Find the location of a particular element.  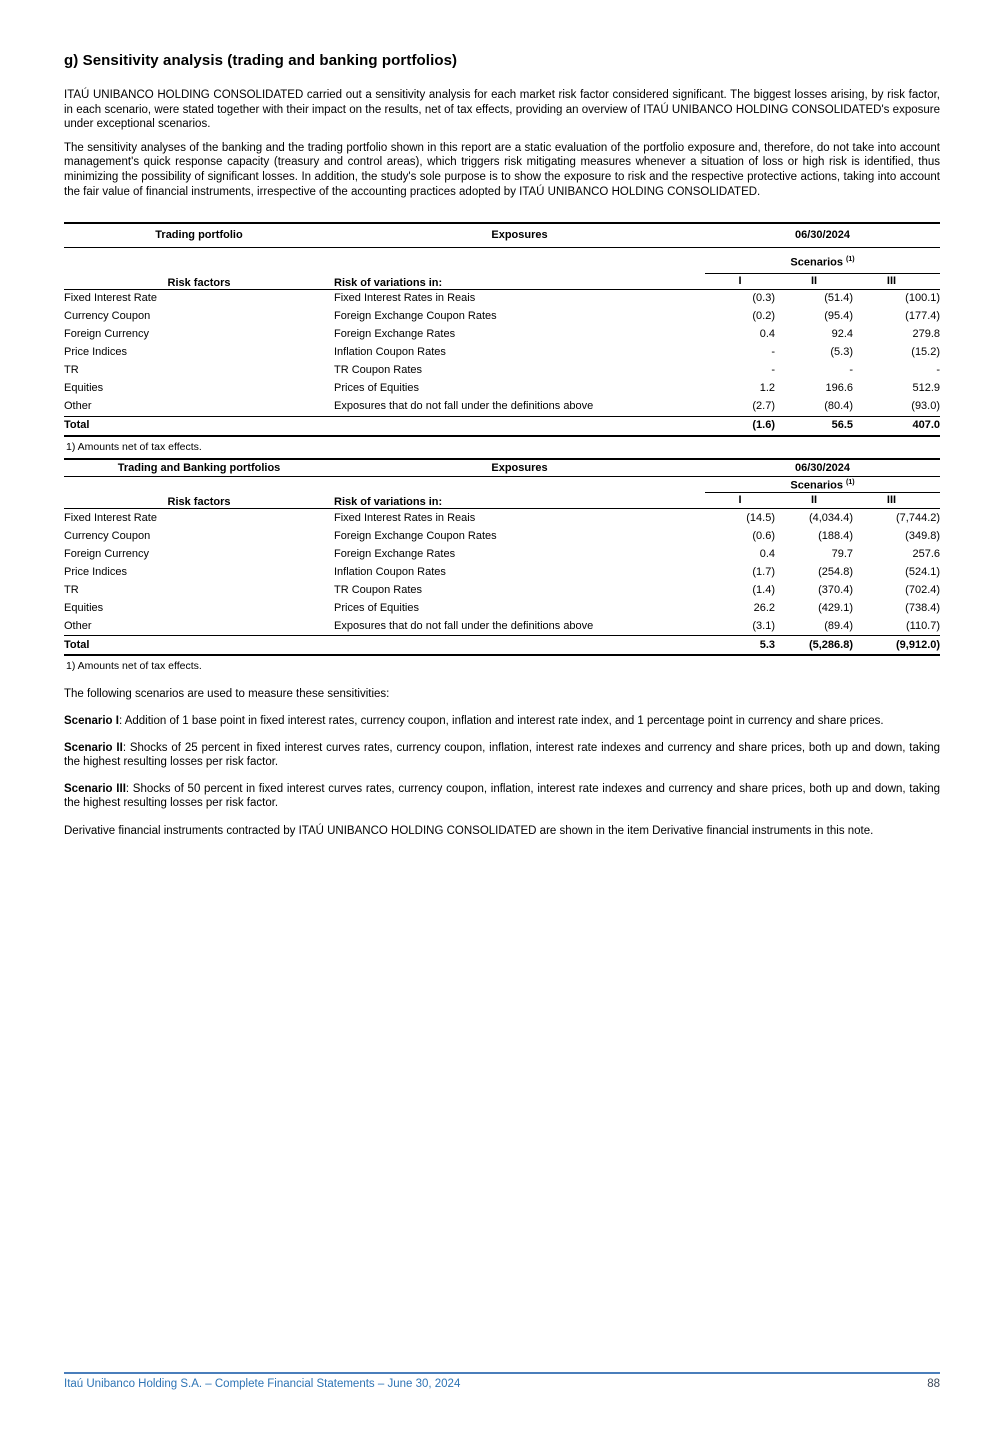

scenario-3-label: Scenario III is located at coordinates (95, 788).